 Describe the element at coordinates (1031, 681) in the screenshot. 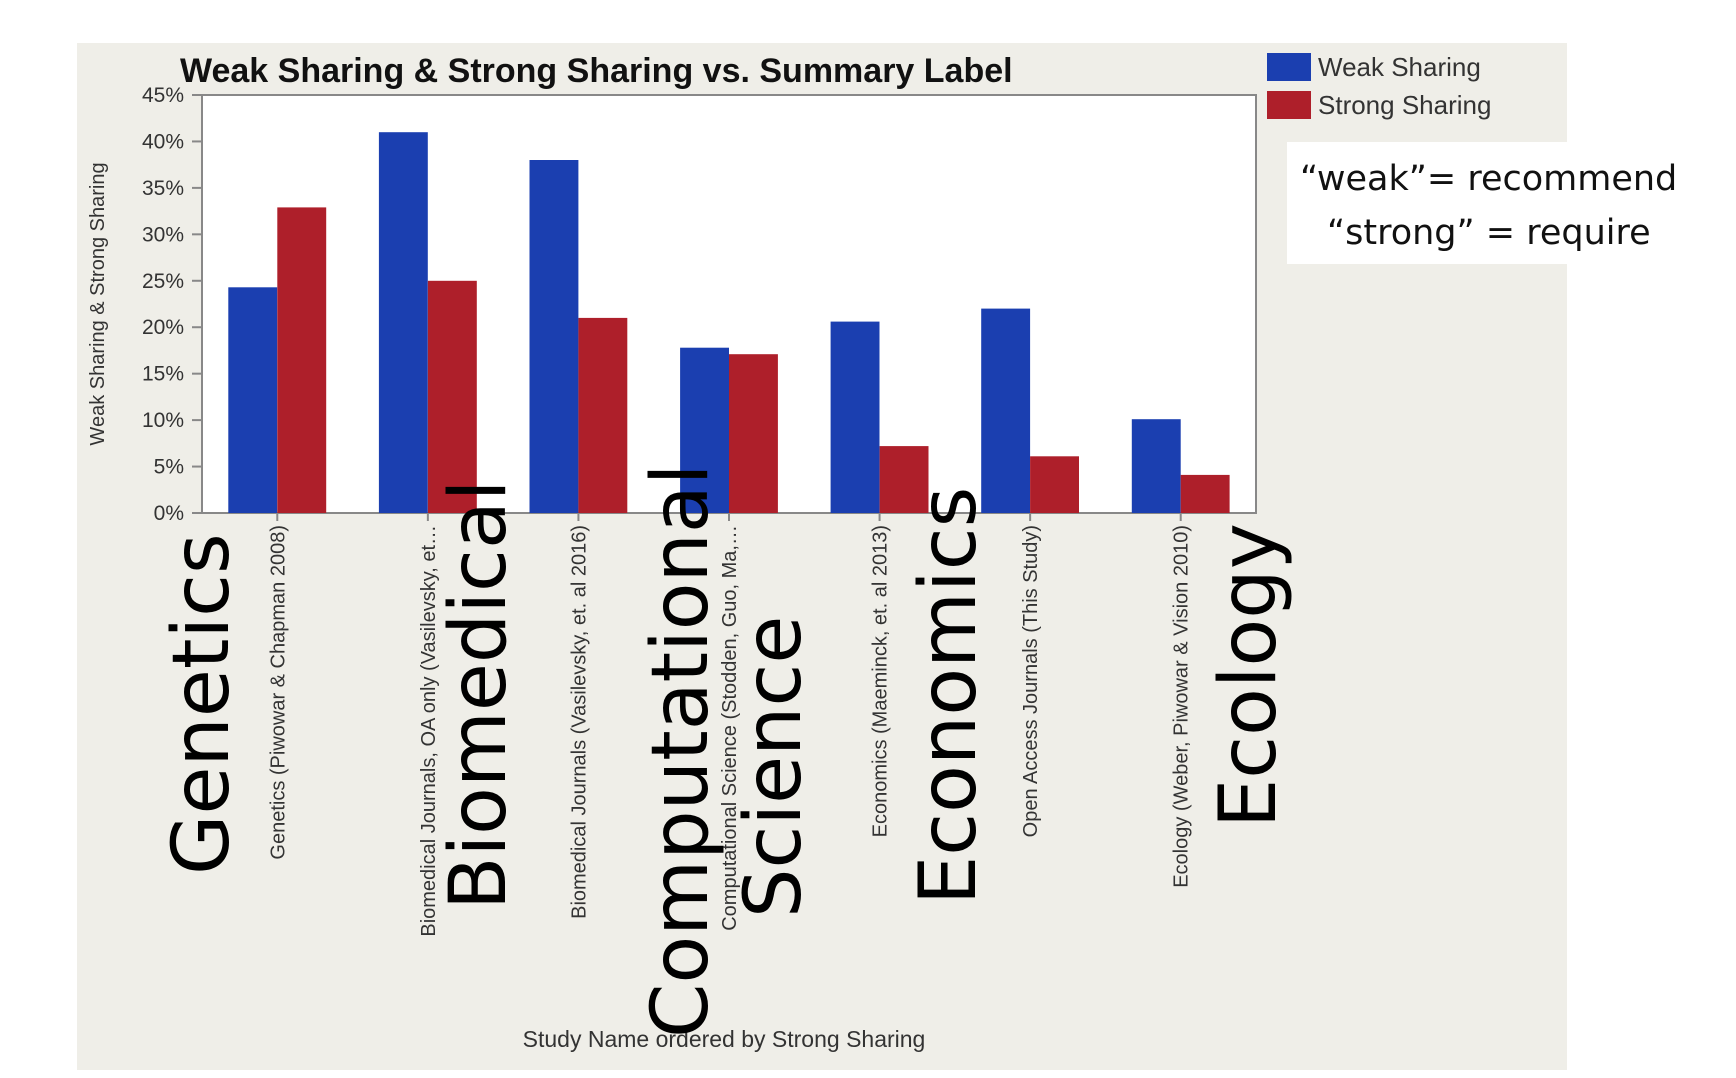

I see `x-tick-label: Open Access Journals (This Study)` at that location.